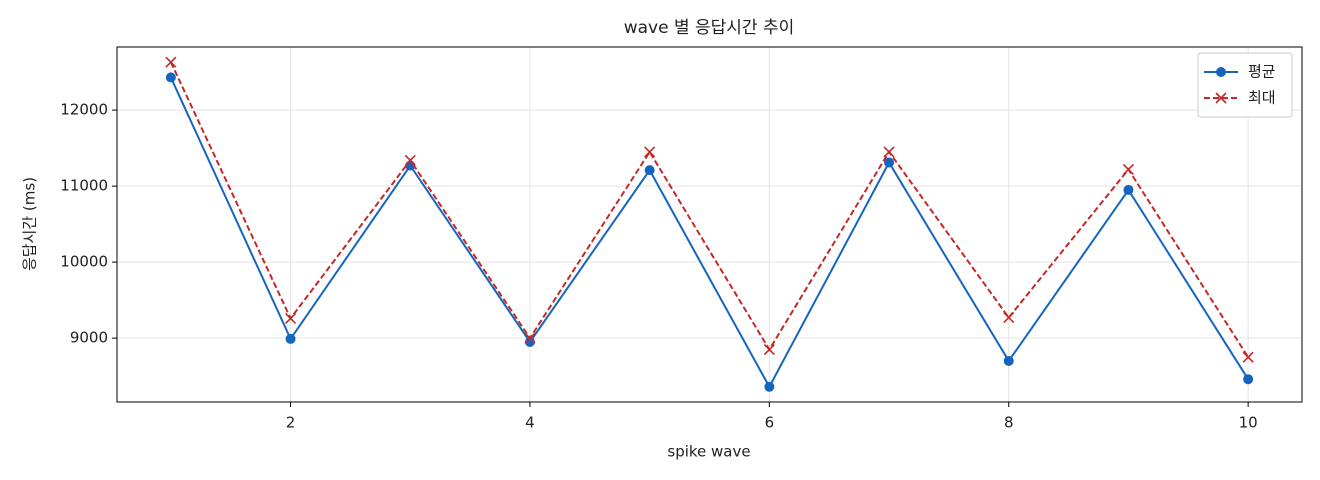 Image resolution: width=1320 pixels, height=480 pixels. What do you see at coordinates (1245, 85) in the screenshot?
I see `legend-frame` at bounding box center [1245, 85].